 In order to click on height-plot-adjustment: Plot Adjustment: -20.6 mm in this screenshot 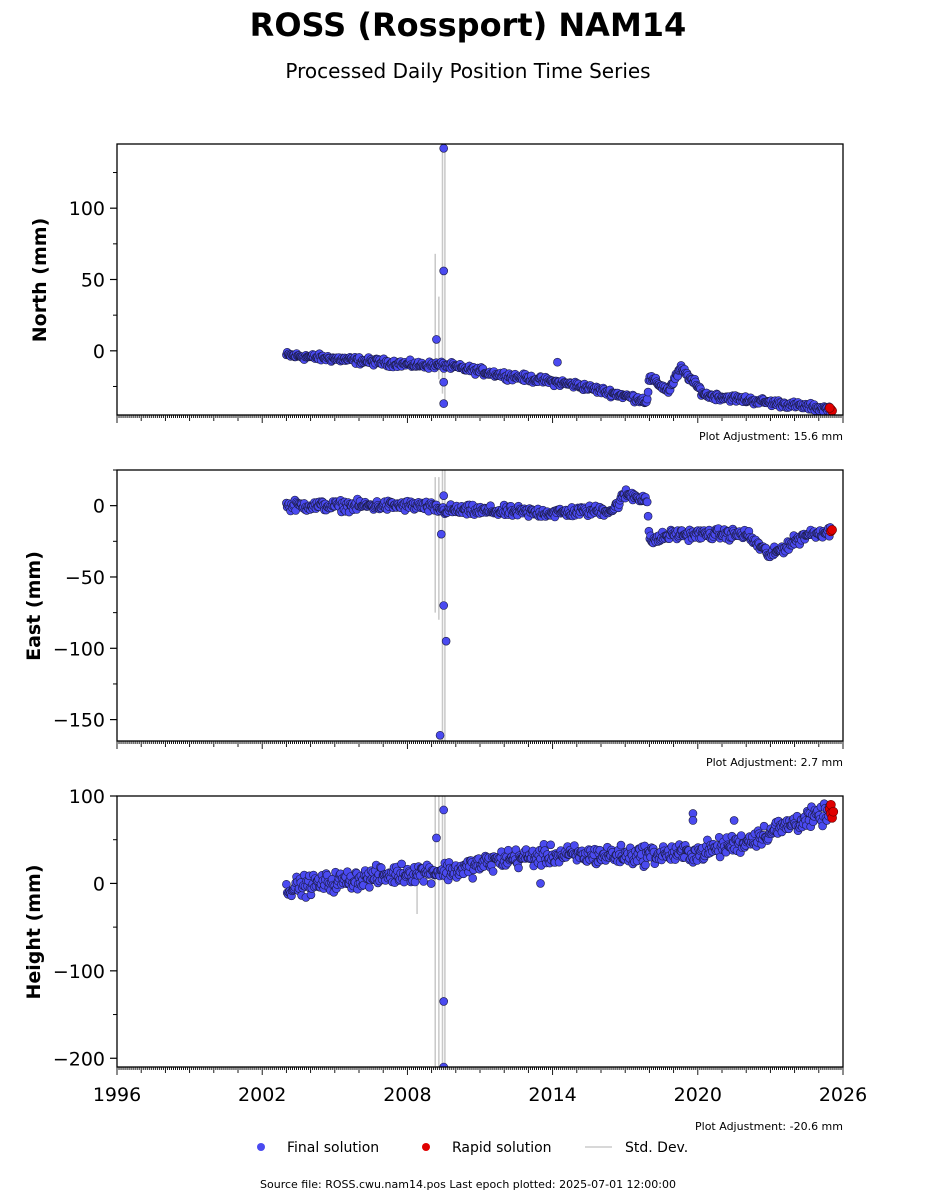, I will do `click(769, 1126)`.